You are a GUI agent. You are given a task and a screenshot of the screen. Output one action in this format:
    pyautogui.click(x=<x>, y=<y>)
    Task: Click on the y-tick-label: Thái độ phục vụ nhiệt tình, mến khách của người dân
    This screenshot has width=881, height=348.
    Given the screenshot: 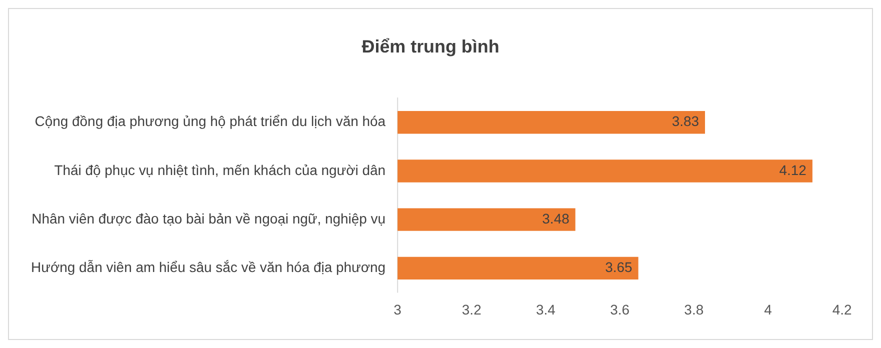 What is the action you would take?
    pyautogui.click(x=220, y=170)
    